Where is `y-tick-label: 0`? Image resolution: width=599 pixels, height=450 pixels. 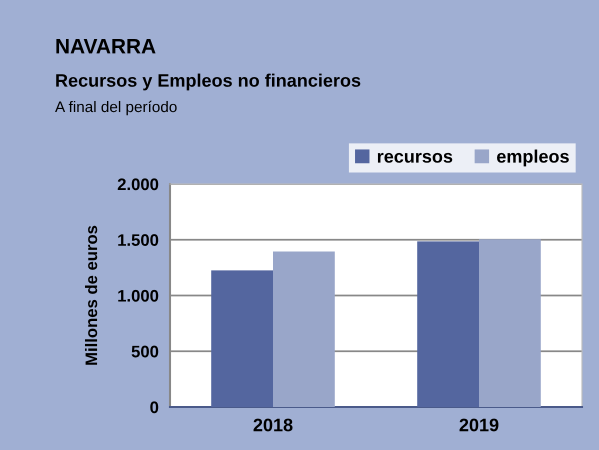 y-tick-label: 0 is located at coordinates (154, 407).